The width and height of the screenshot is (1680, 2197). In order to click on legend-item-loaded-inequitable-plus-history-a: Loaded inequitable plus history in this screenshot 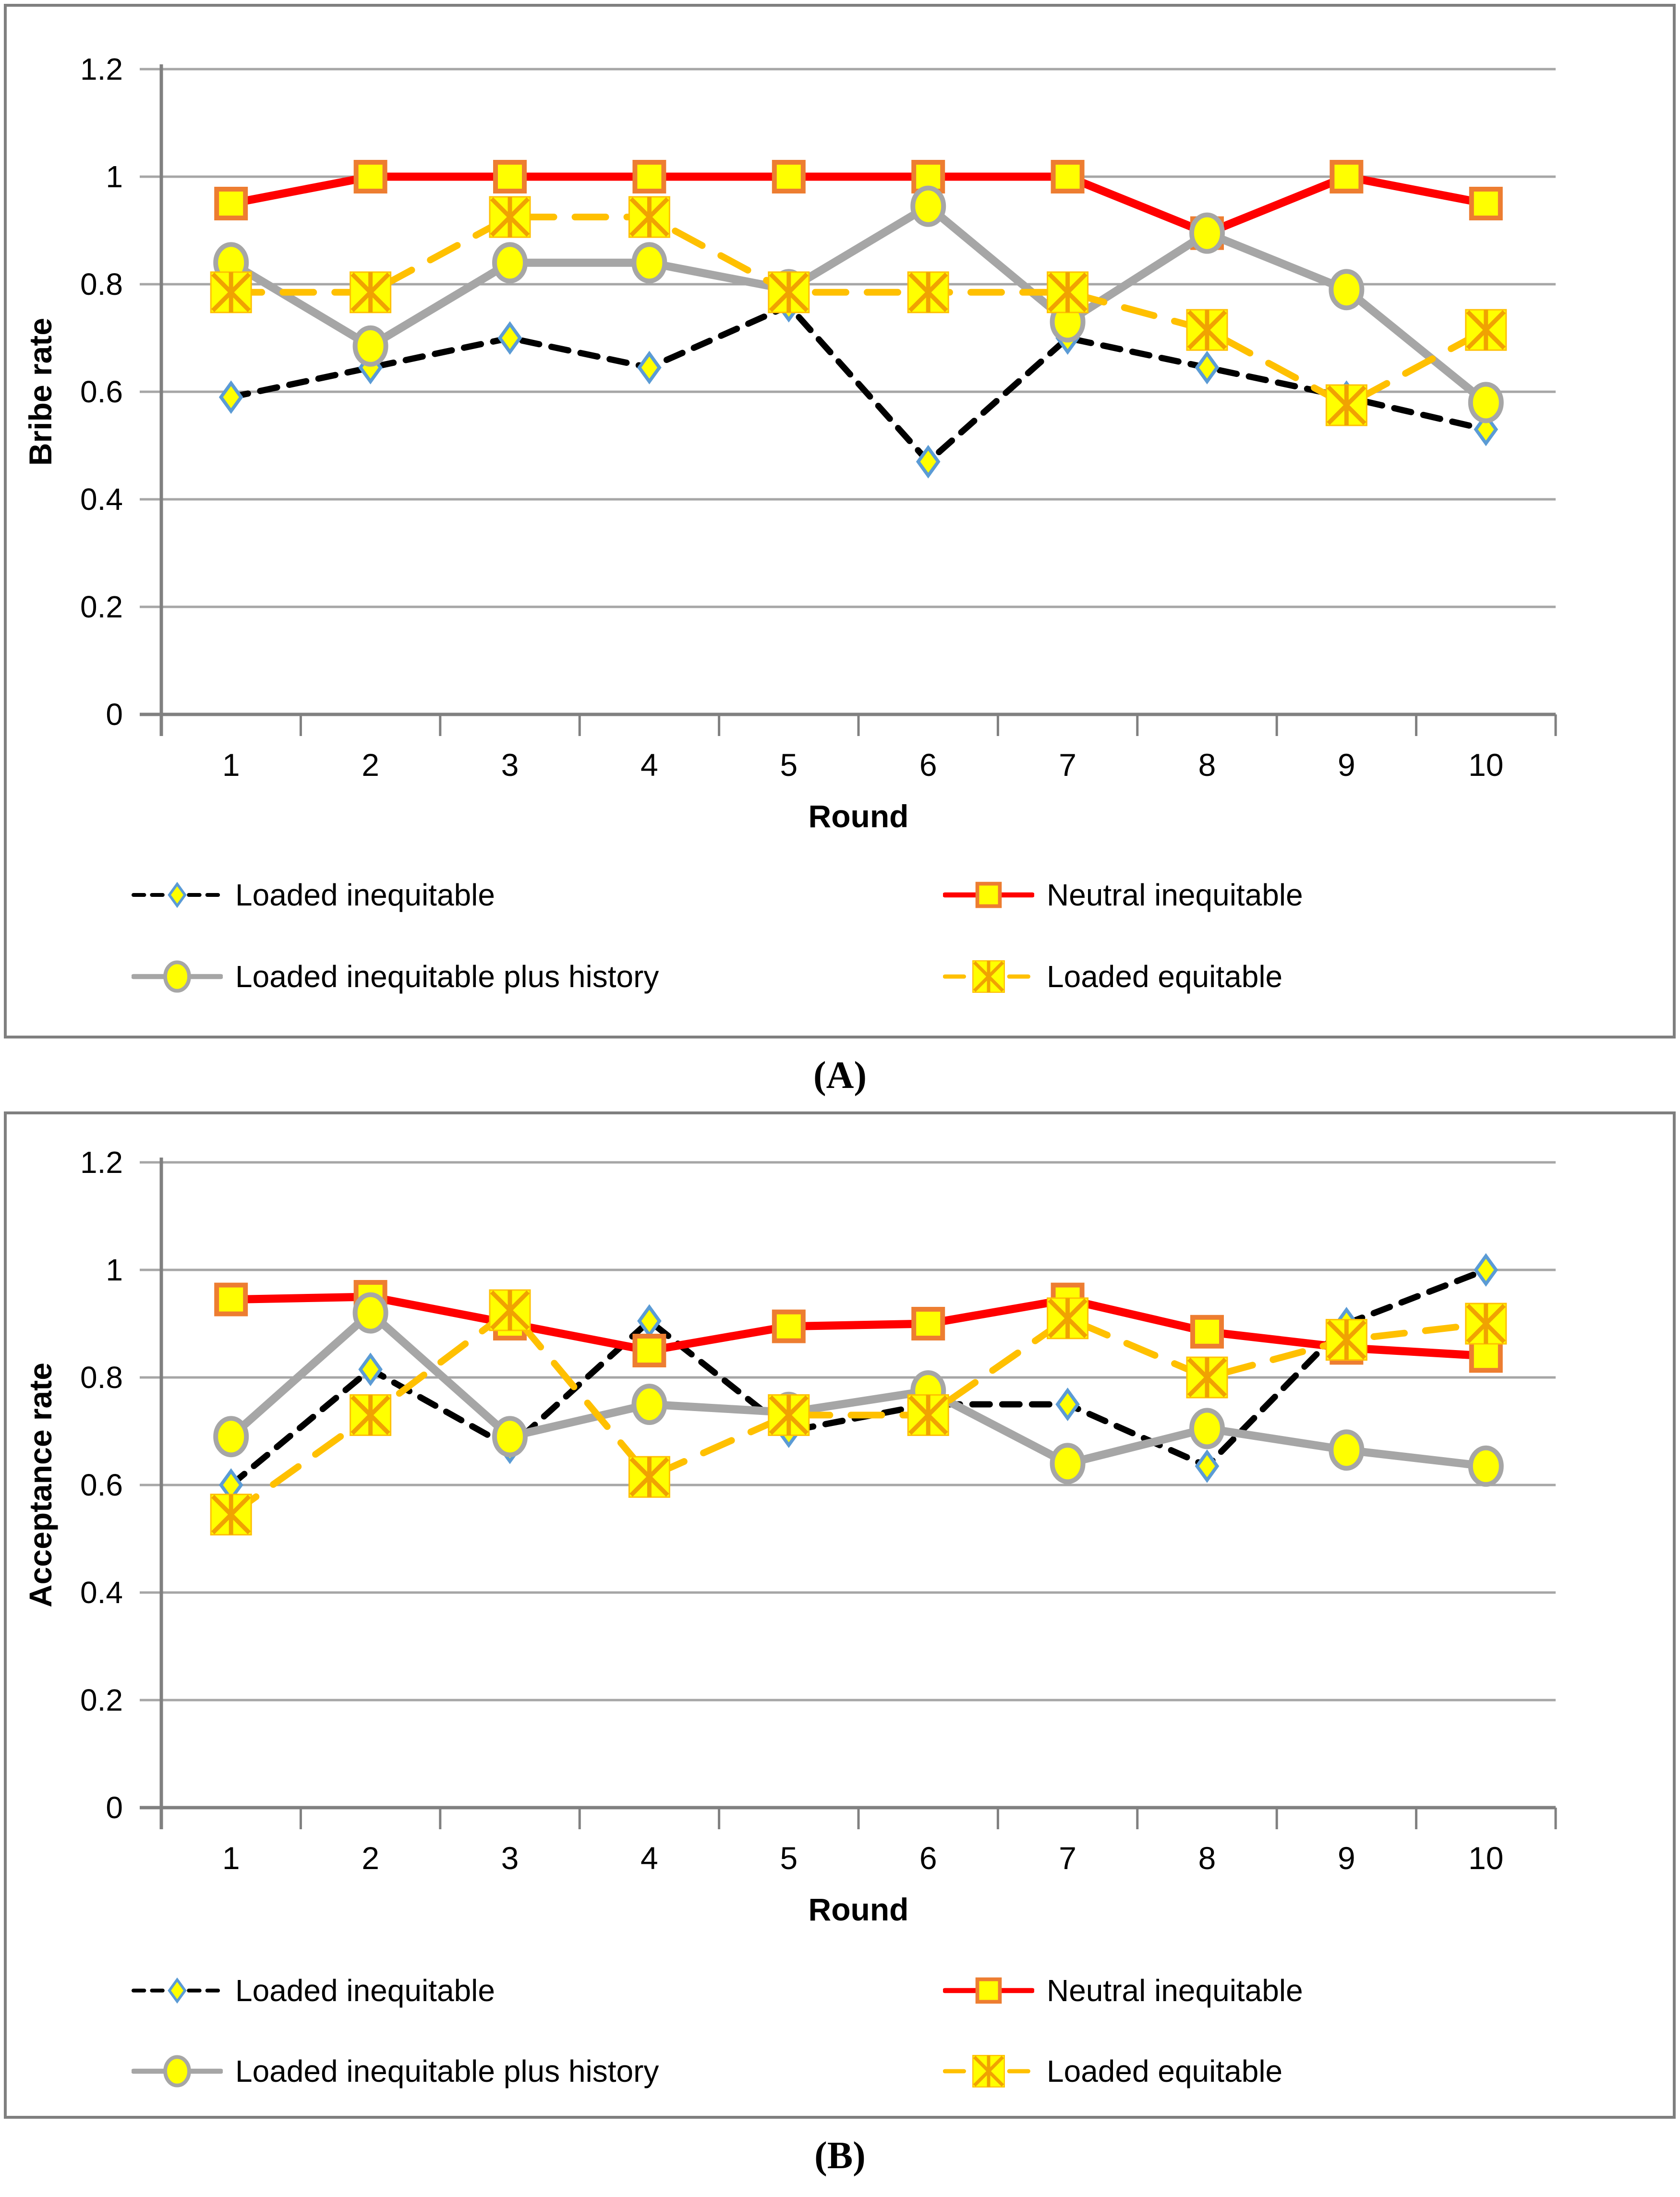, I will do `click(395, 976)`.